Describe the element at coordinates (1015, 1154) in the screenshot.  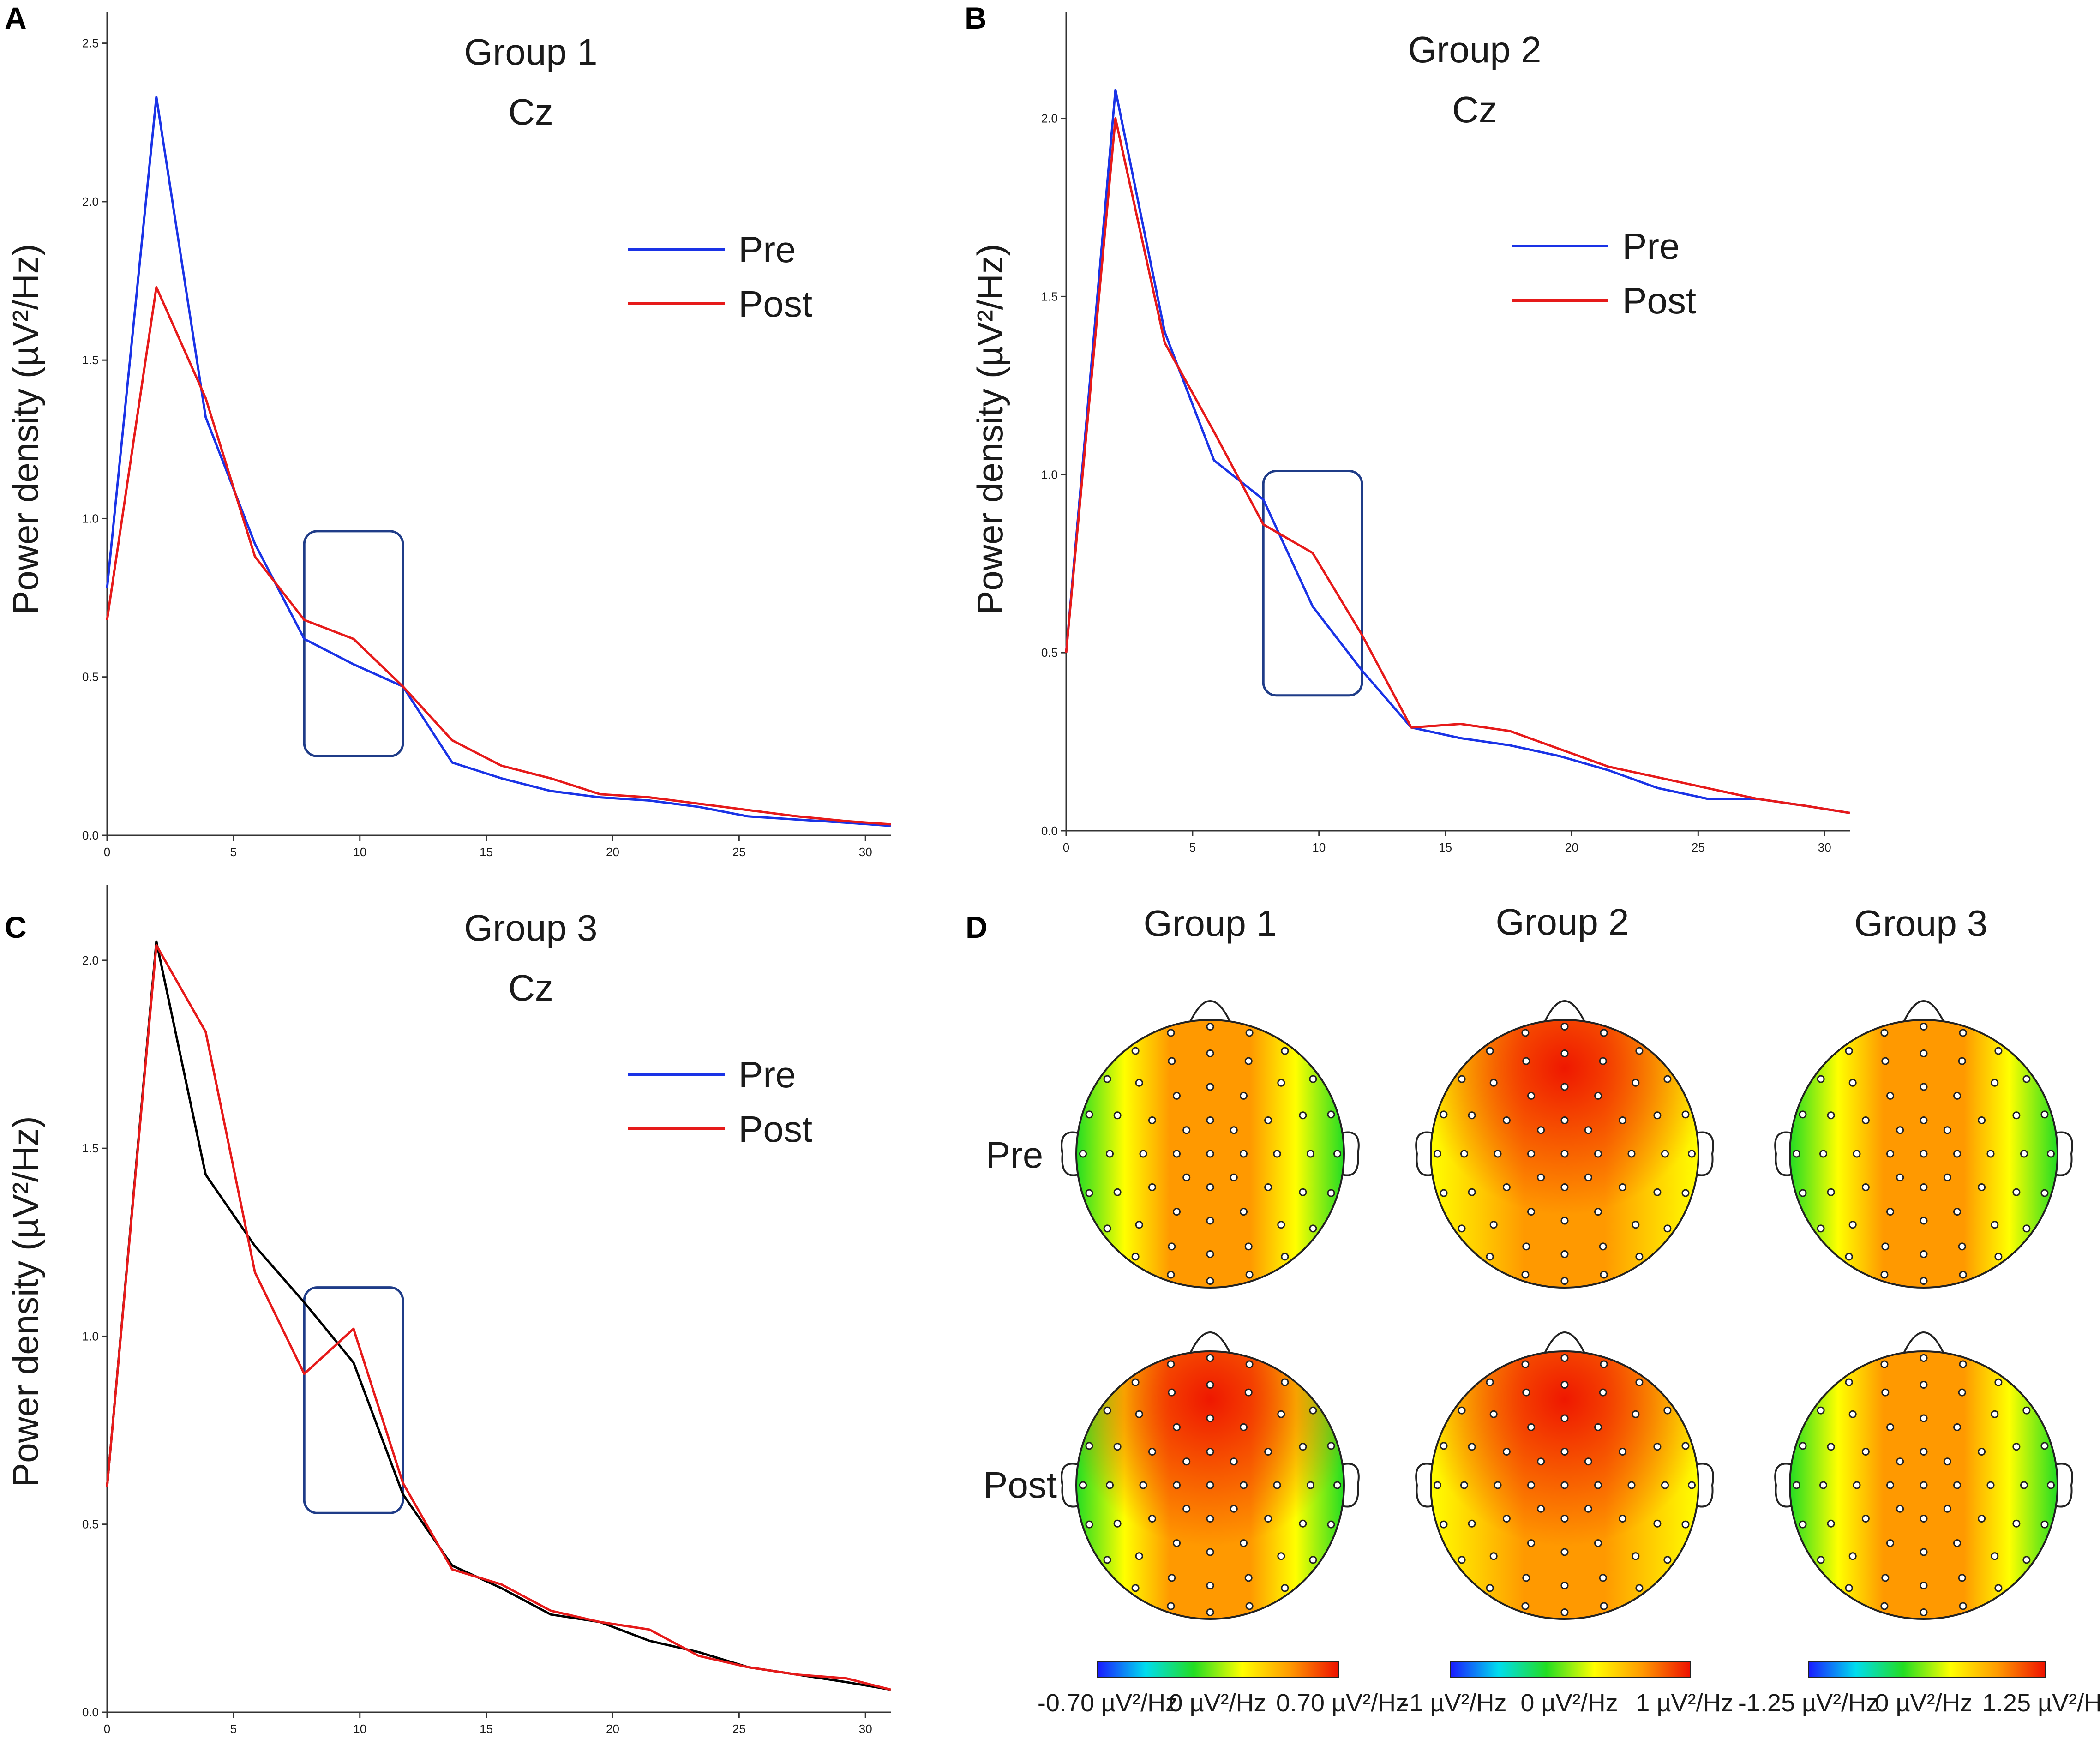
I see `topomap-row-label-pre: Pre` at that location.